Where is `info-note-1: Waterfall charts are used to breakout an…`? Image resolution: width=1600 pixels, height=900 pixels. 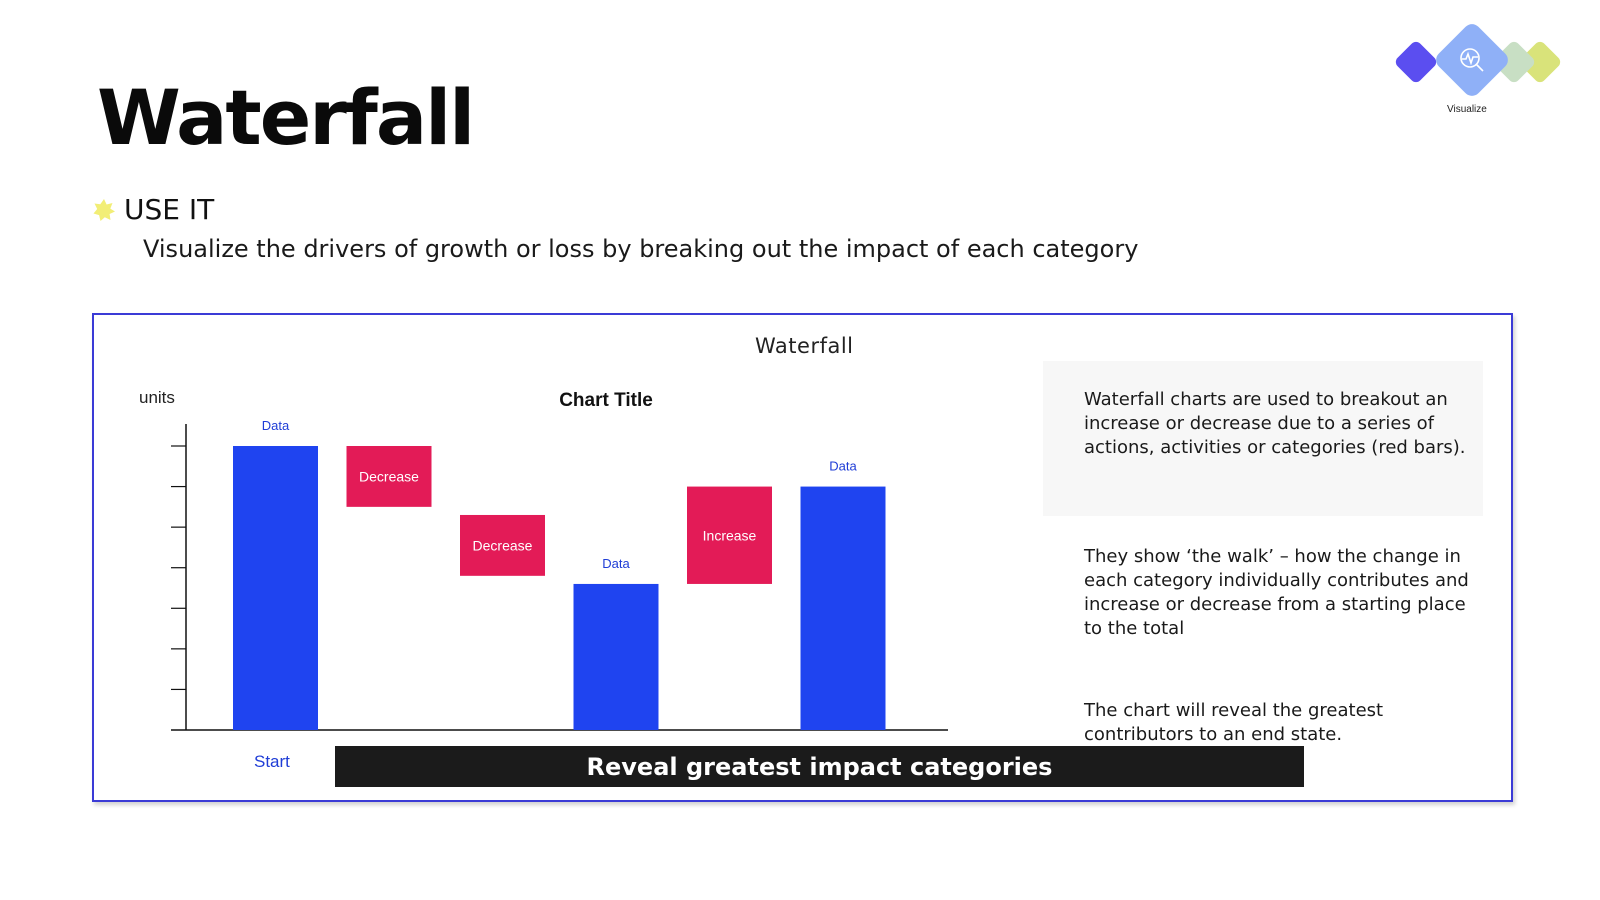 info-note-1: Waterfall charts are used to breakout an… is located at coordinates (1275, 423).